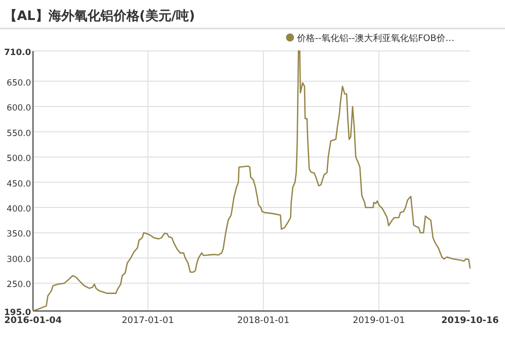 This screenshot has height=342, width=505. Describe the element at coordinates (263, 321) in the screenshot. I see `x-tick-label: 2018-01-01` at that location.